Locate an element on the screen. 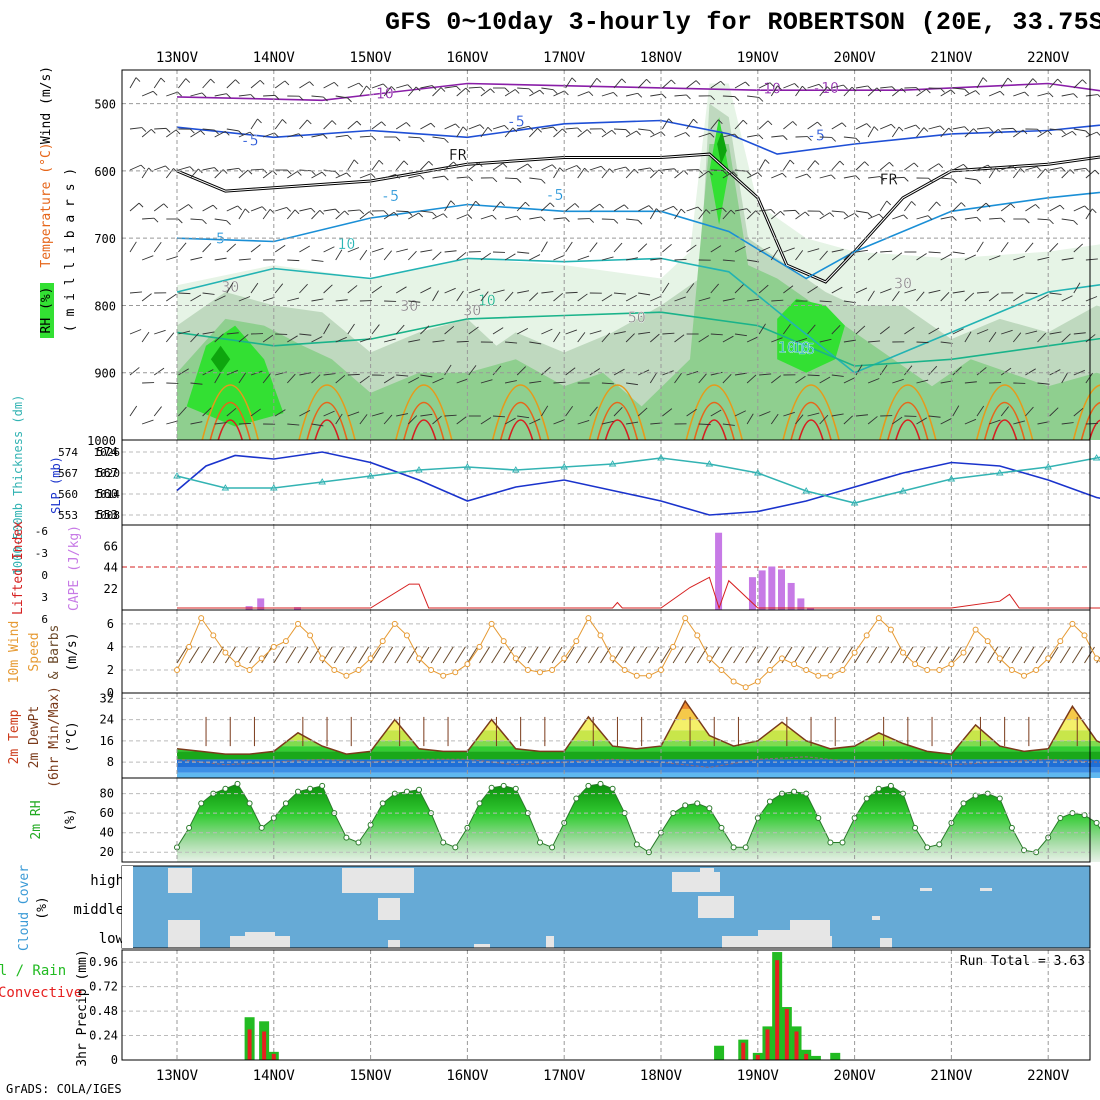 Image resolution: width=1100 pixels, height=1100 pixels. contour-label: -10 is located at coordinates (380, 93).